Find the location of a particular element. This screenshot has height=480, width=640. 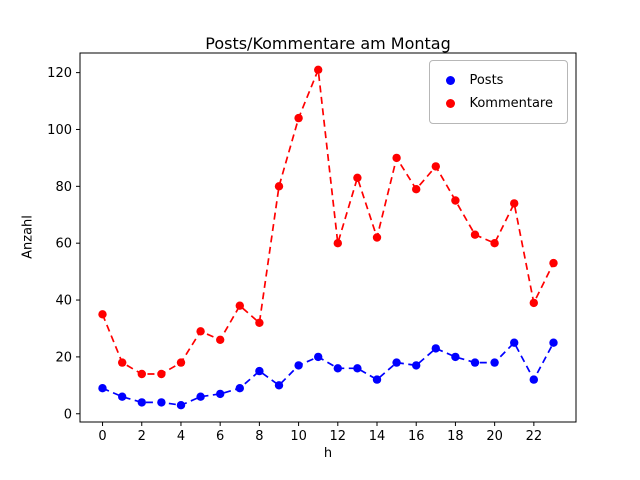

legend: Posts Kommentare is located at coordinates (498, 92).